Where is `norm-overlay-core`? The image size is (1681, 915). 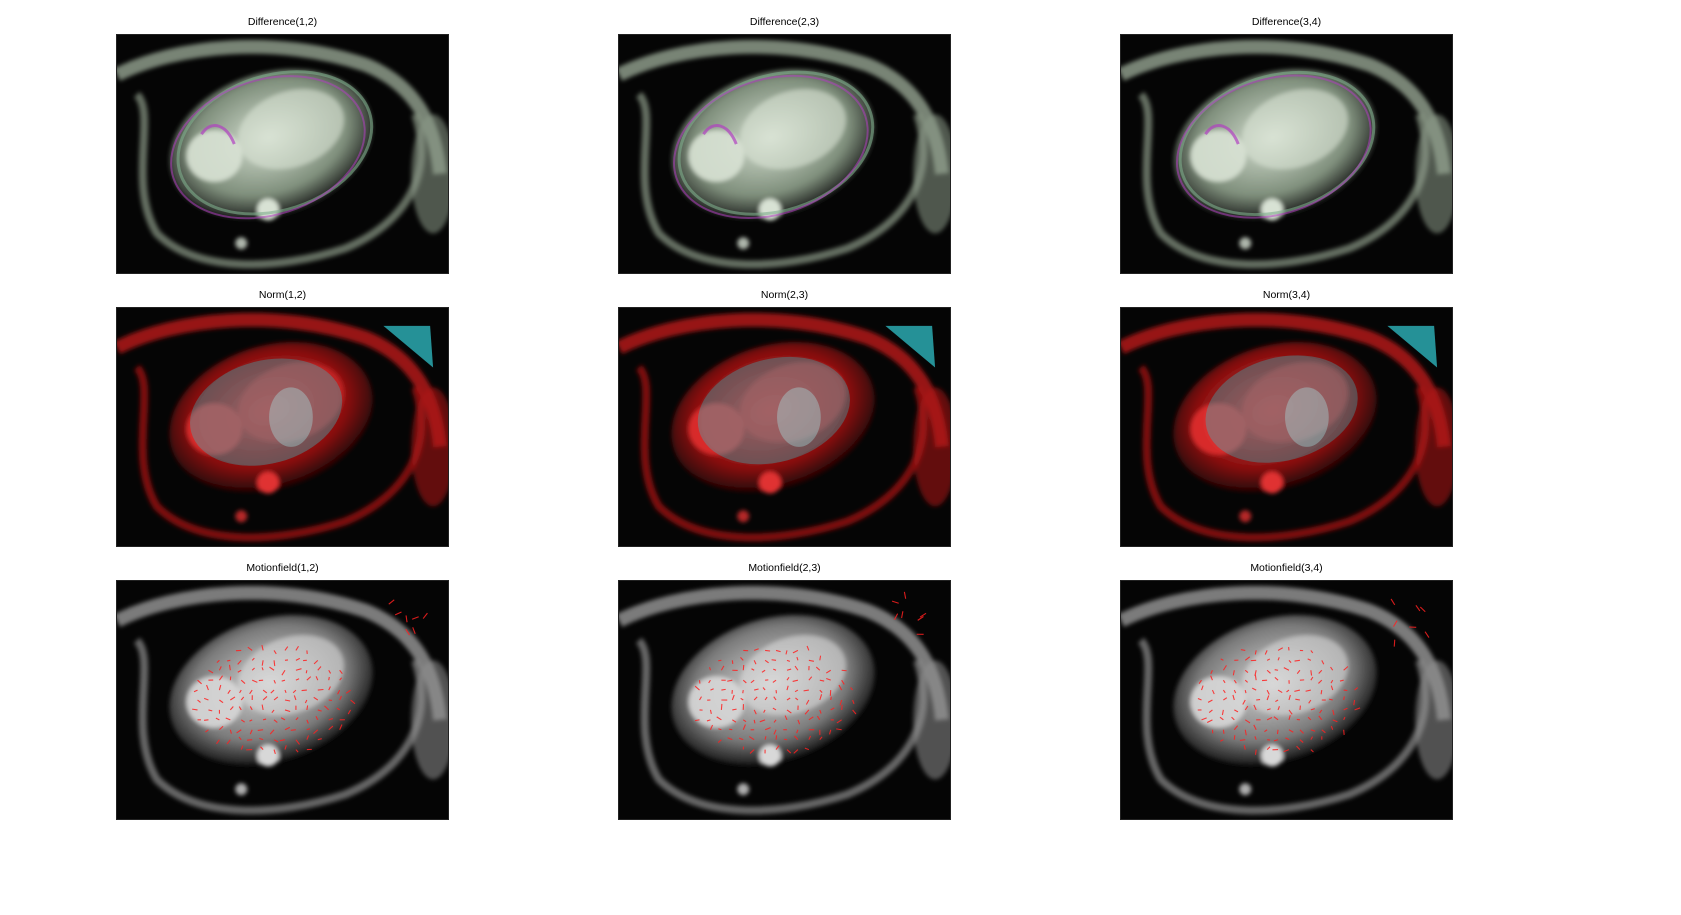 norm-overlay-core is located at coordinates (799, 417).